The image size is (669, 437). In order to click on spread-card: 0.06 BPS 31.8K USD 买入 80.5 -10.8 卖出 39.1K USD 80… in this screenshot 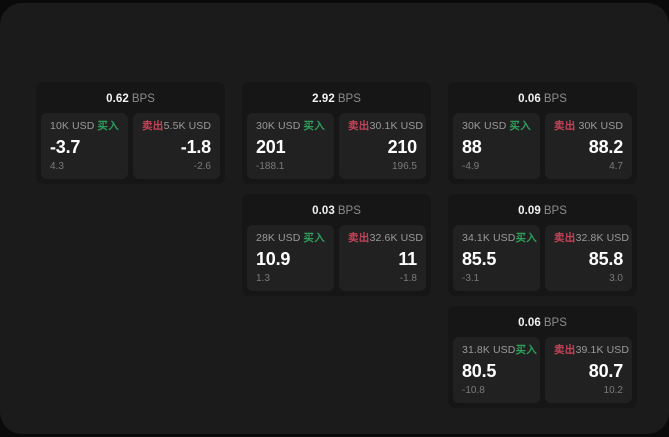, I will do `click(542, 357)`.